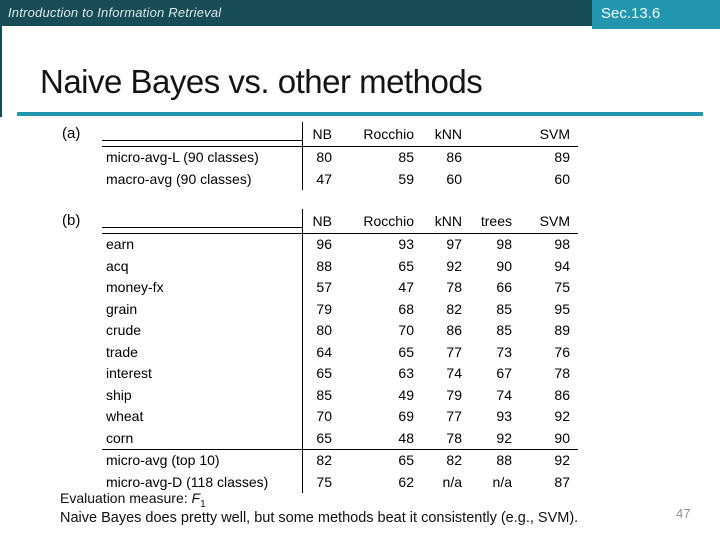 The height and width of the screenshot is (540, 720). Describe the element at coordinates (202, 438) in the screenshot. I see `row-label: corn` at that location.